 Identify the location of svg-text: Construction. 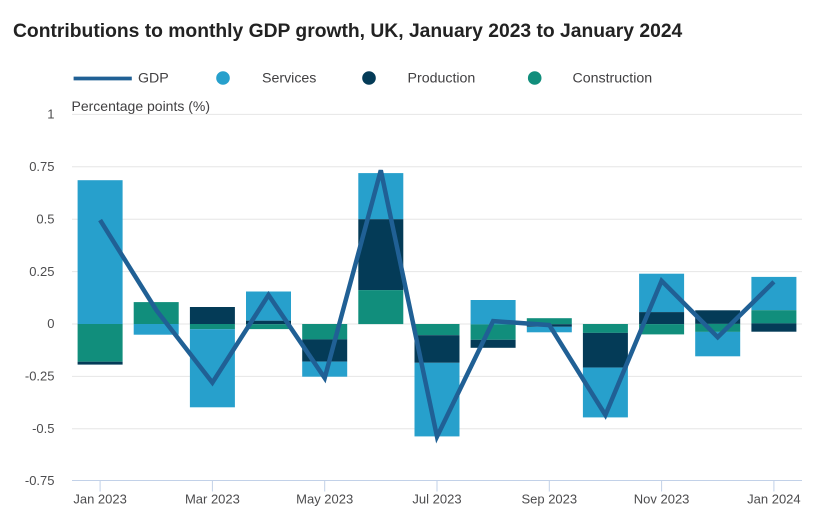
(613, 79).